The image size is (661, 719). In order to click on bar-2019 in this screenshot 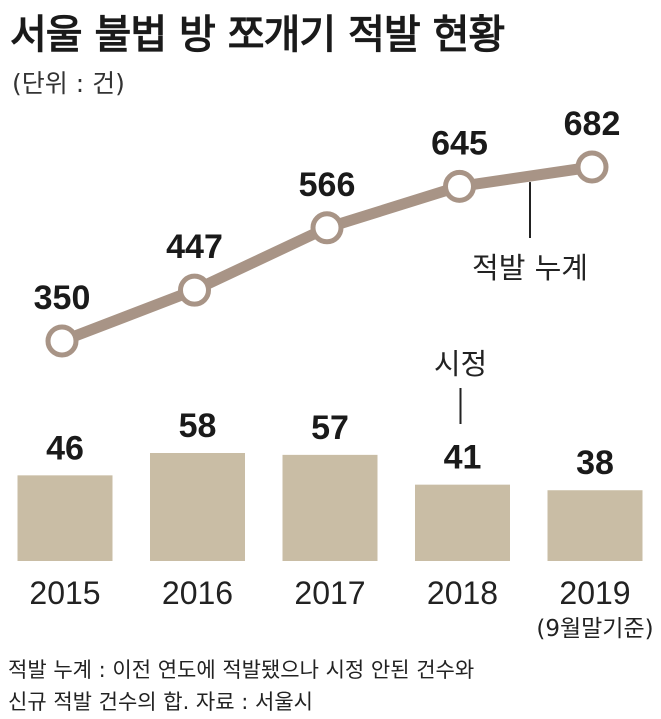, I will do `click(595, 525)`.